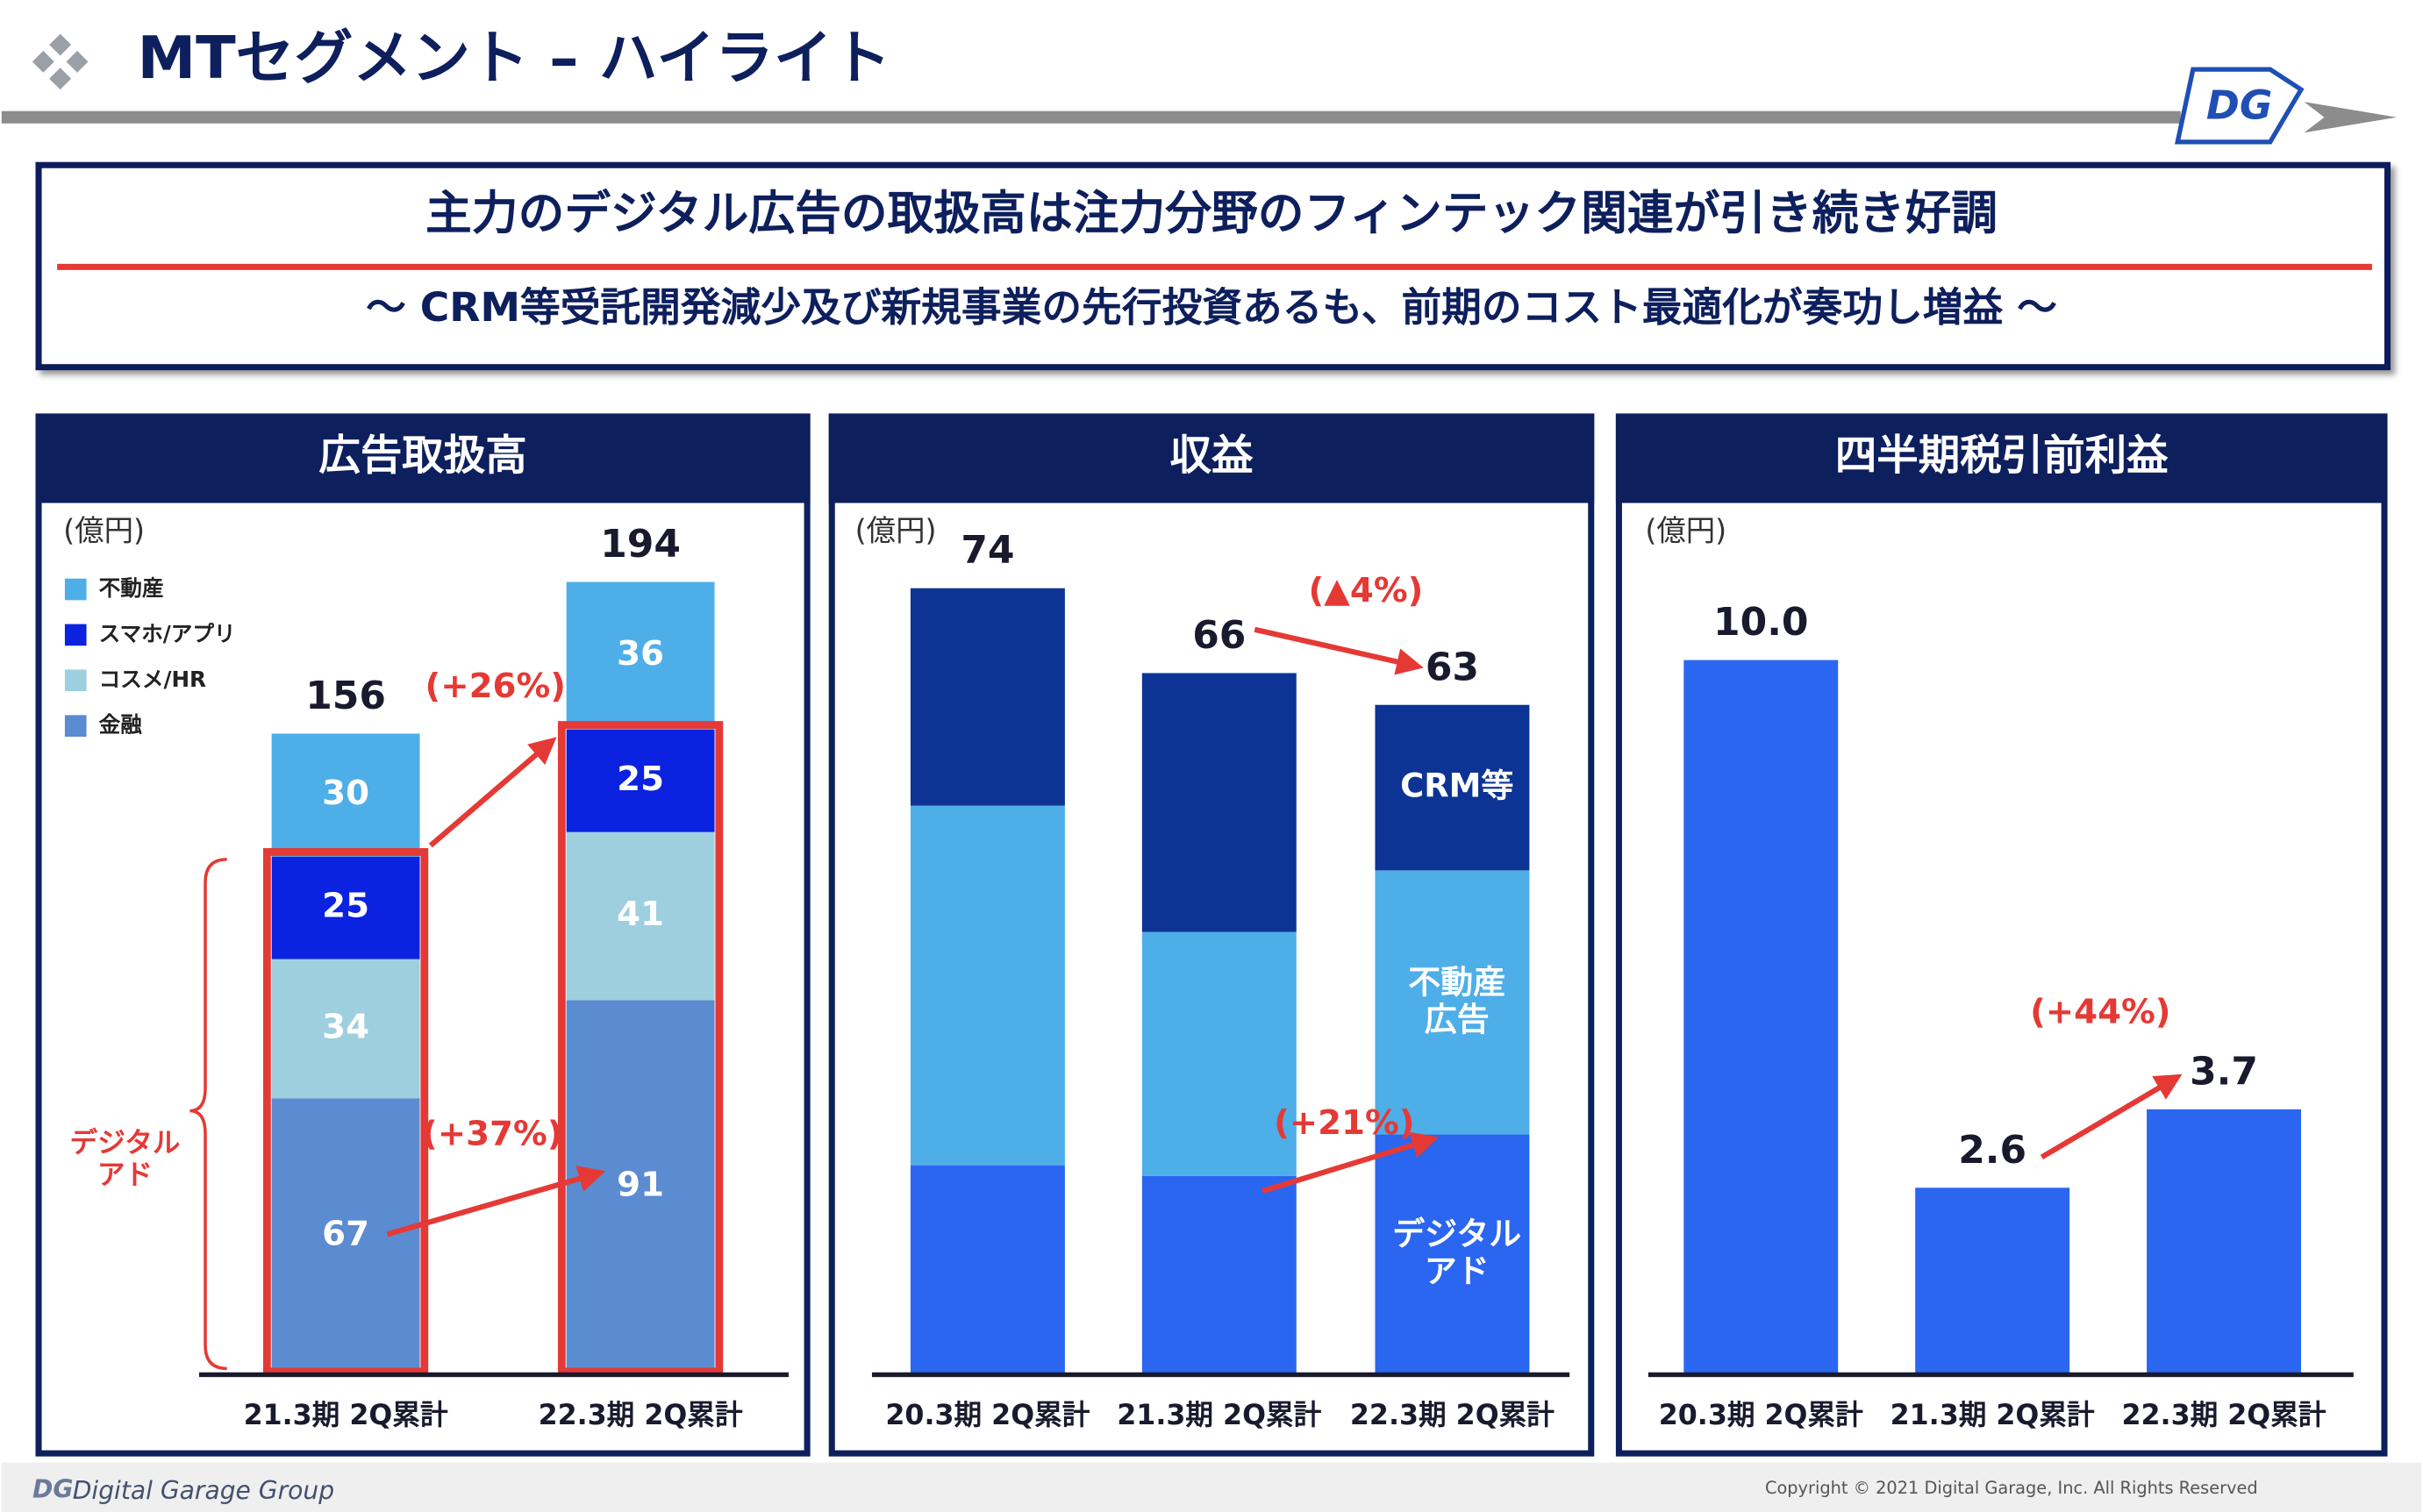 Image resolution: width=2423 pixels, height=1512 pixels. Describe the element at coordinates (2351, 117) in the screenshot. I see `header-arrow` at that location.